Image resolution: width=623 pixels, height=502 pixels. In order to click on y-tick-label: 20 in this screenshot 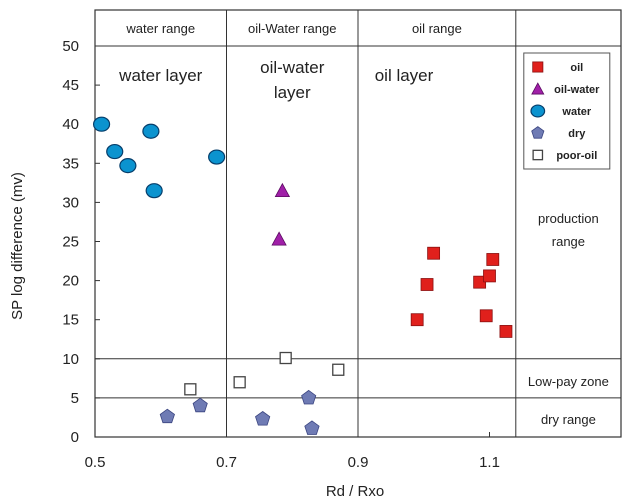, I will do `click(70, 281)`.